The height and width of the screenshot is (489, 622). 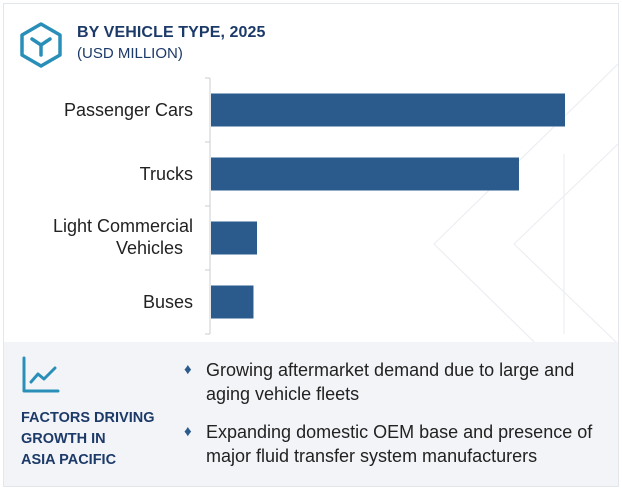 What do you see at coordinates (128, 110) in the screenshot?
I see `category-label: Passenger Cars` at bounding box center [128, 110].